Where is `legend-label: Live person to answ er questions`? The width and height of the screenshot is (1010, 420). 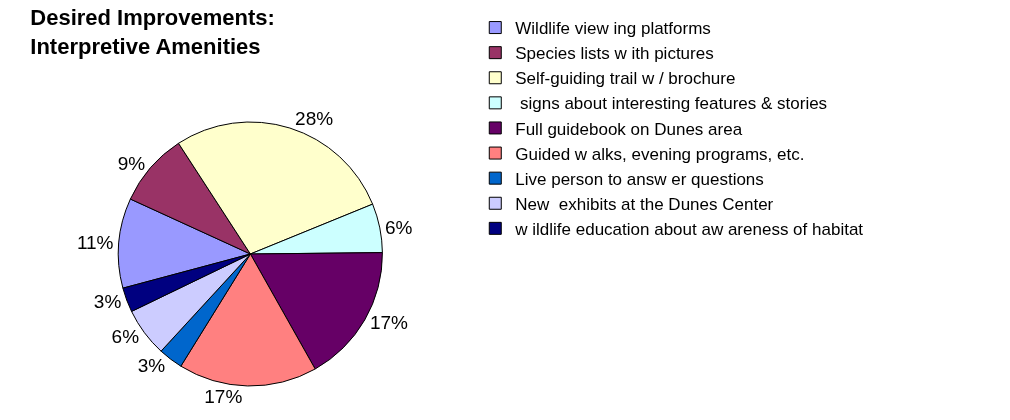
legend-label: Live person to answ er questions is located at coordinates (639, 179).